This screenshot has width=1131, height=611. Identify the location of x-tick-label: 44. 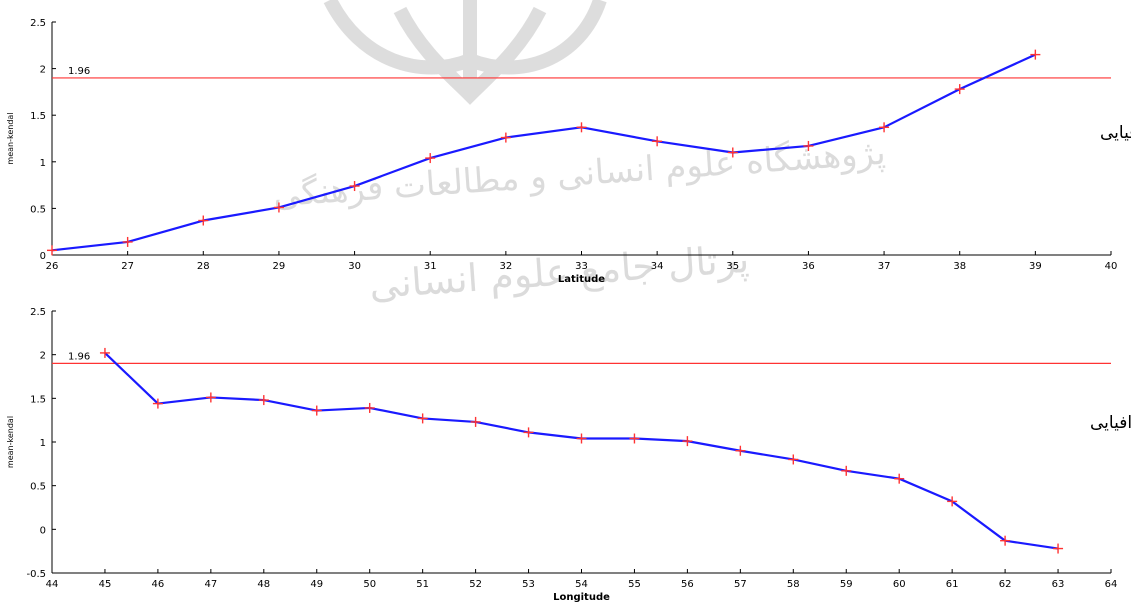
(52, 584).